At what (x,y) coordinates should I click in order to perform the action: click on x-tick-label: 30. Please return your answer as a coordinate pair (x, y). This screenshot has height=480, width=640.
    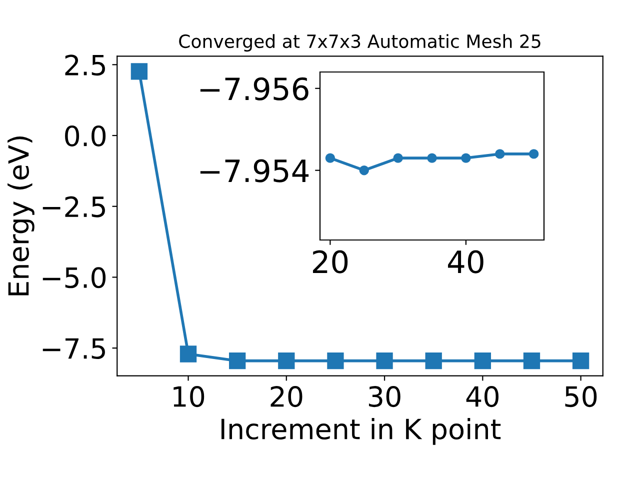
    Looking at the image, I should click on (384, 397).